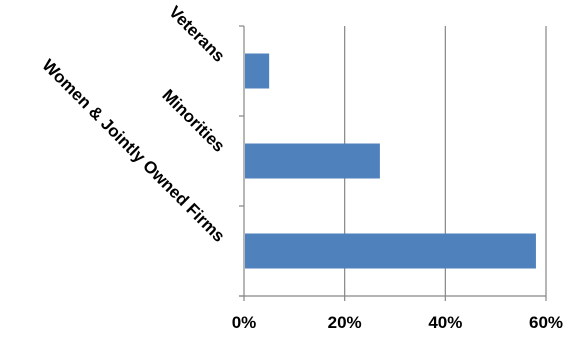 This screenshot has height=340, width=580. Describe the element at coordinates (546, 322) in the screenshot. I see `x-tick-label-60: 60%` at that location.